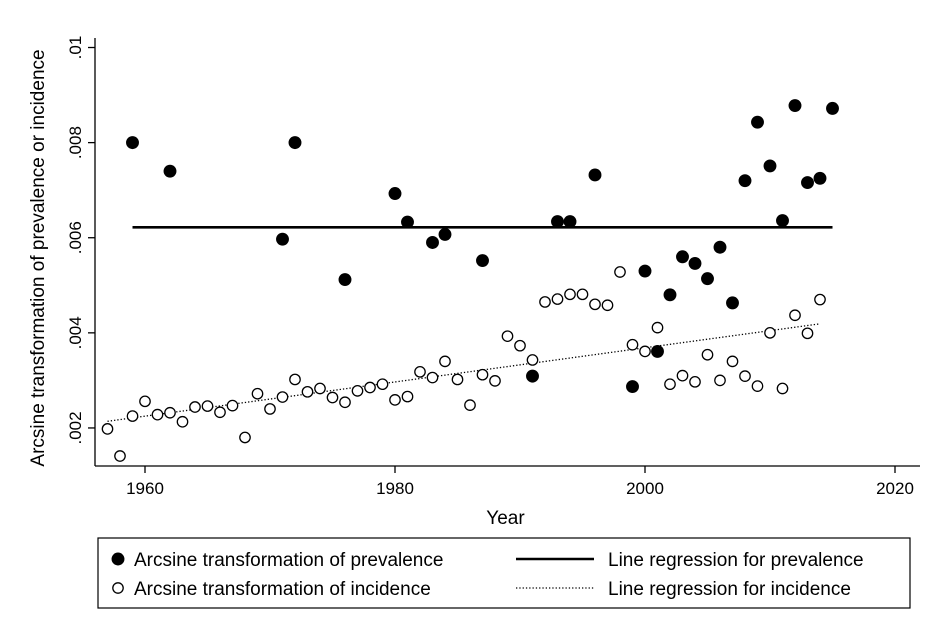  Describe the element at coordinates (395, 488) in the screenshot. I see `x-tick-label: 1980` at that location.